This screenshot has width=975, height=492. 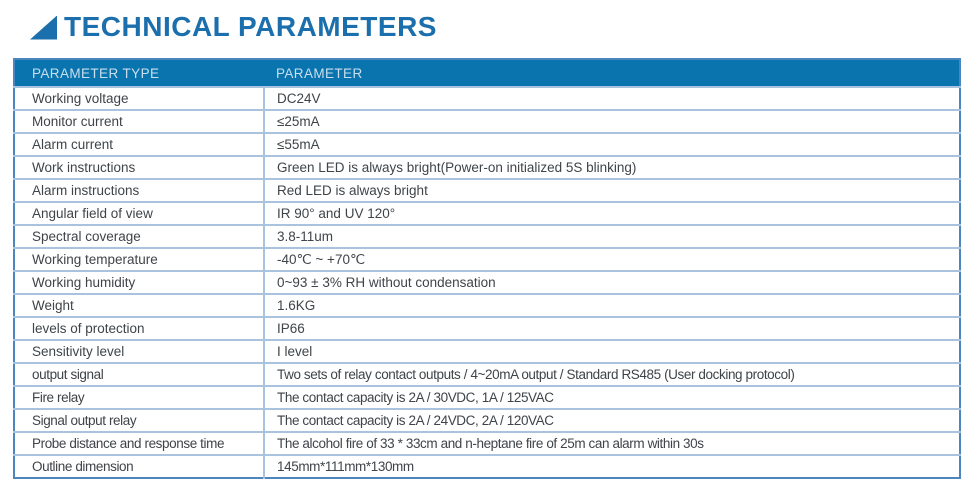 I want to click on column-header-parameter: PARAMETER, so click(x=612, y=73).